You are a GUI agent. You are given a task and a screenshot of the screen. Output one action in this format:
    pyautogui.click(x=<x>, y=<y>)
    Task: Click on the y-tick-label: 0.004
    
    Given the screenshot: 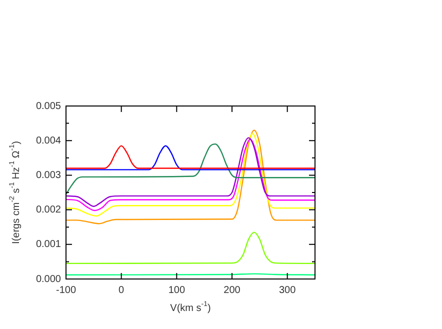 What is the action you would take?
    pyautogui.click(x=49, y=140)
    